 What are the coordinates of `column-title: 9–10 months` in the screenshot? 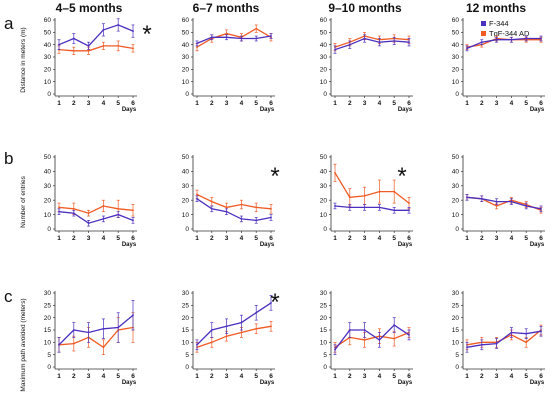 It's located at (365, 8).